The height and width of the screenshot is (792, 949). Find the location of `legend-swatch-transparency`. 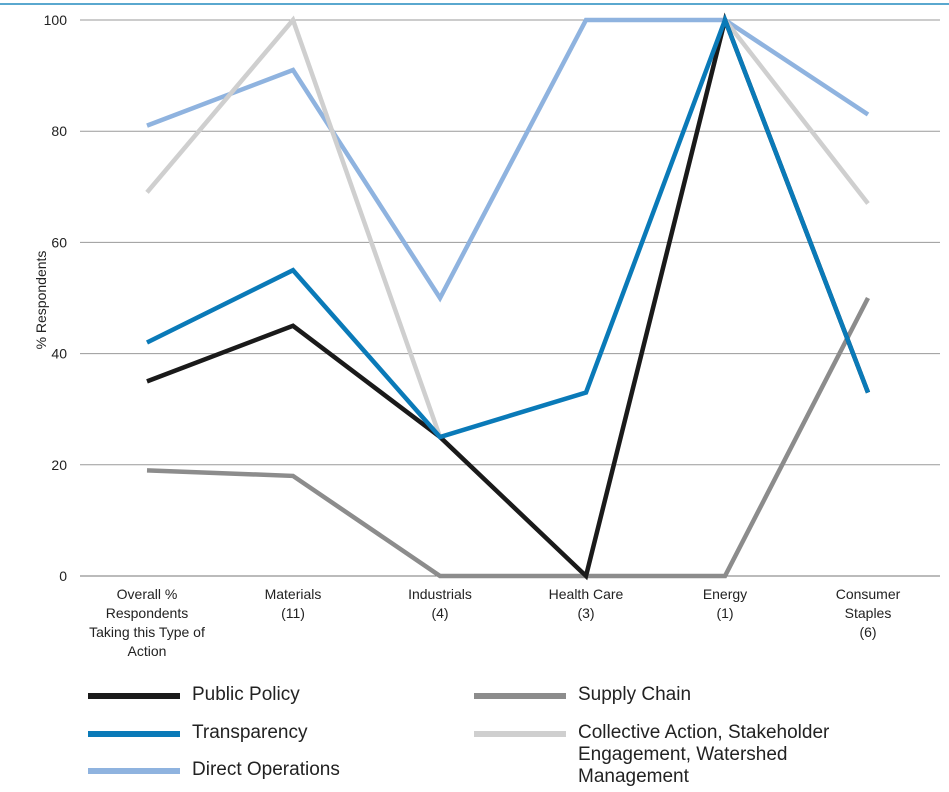

legend-swatch-transparency is located at coordinates (134, 734).